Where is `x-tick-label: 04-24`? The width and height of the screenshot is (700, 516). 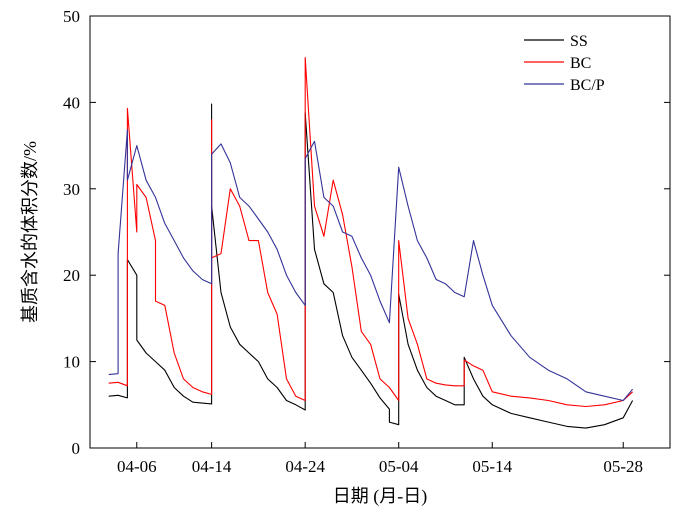
x-tick-label: 04-24 is located at coordinates (305, 466).